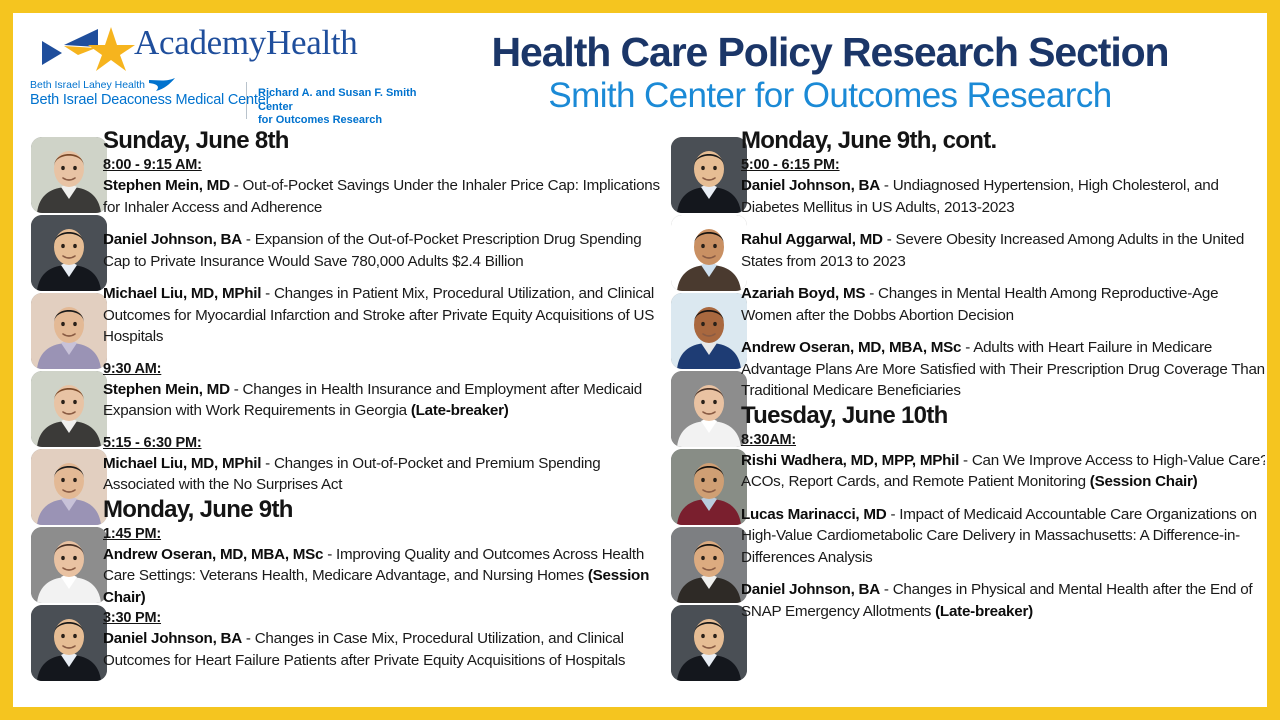 The height and width of the screenshot is (720, 1280). Describe the element at coordinates (803, 293) in the screenshot. I see `speaker-name: Azariah Boyd, MS` at that location.